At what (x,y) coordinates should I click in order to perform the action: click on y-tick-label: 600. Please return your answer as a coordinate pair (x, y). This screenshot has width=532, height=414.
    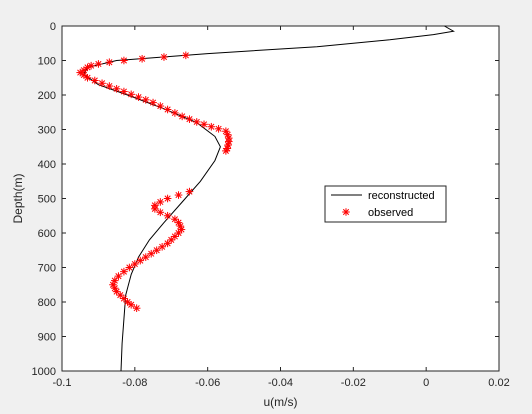
    Looking at the image, I should click on (47, 234).